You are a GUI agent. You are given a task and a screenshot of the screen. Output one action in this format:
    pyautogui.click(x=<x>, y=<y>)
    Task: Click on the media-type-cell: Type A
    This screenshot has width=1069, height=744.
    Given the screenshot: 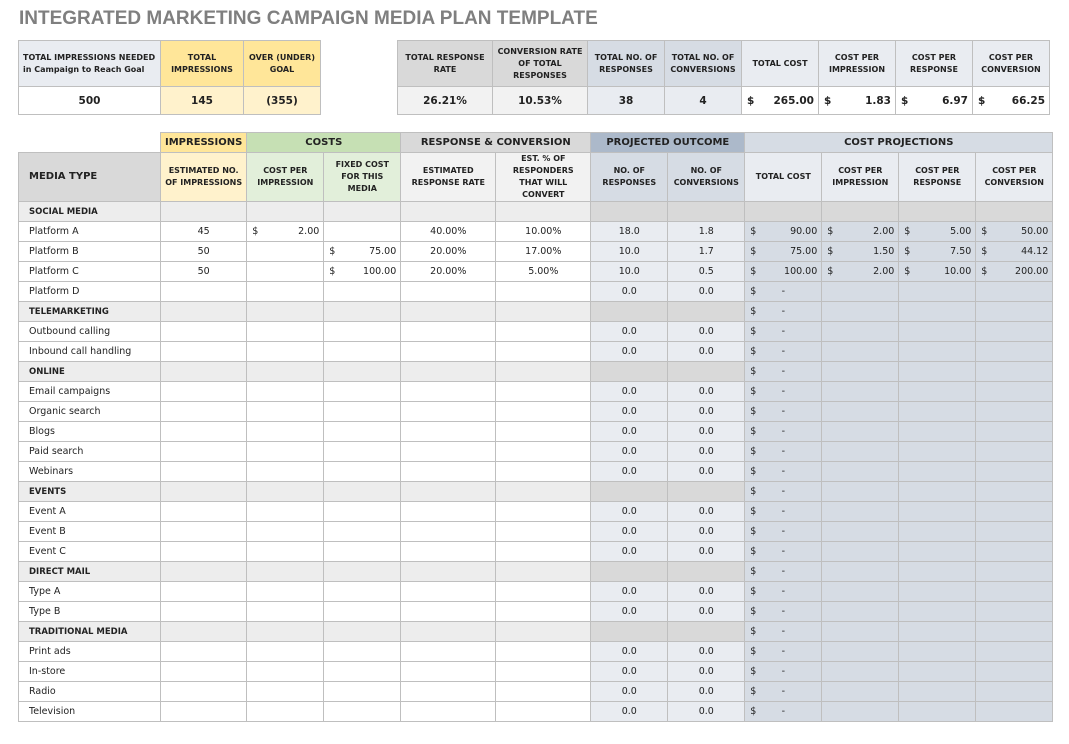 What is the action you would take?
    pyautogui.click(x=89, y=591)
    